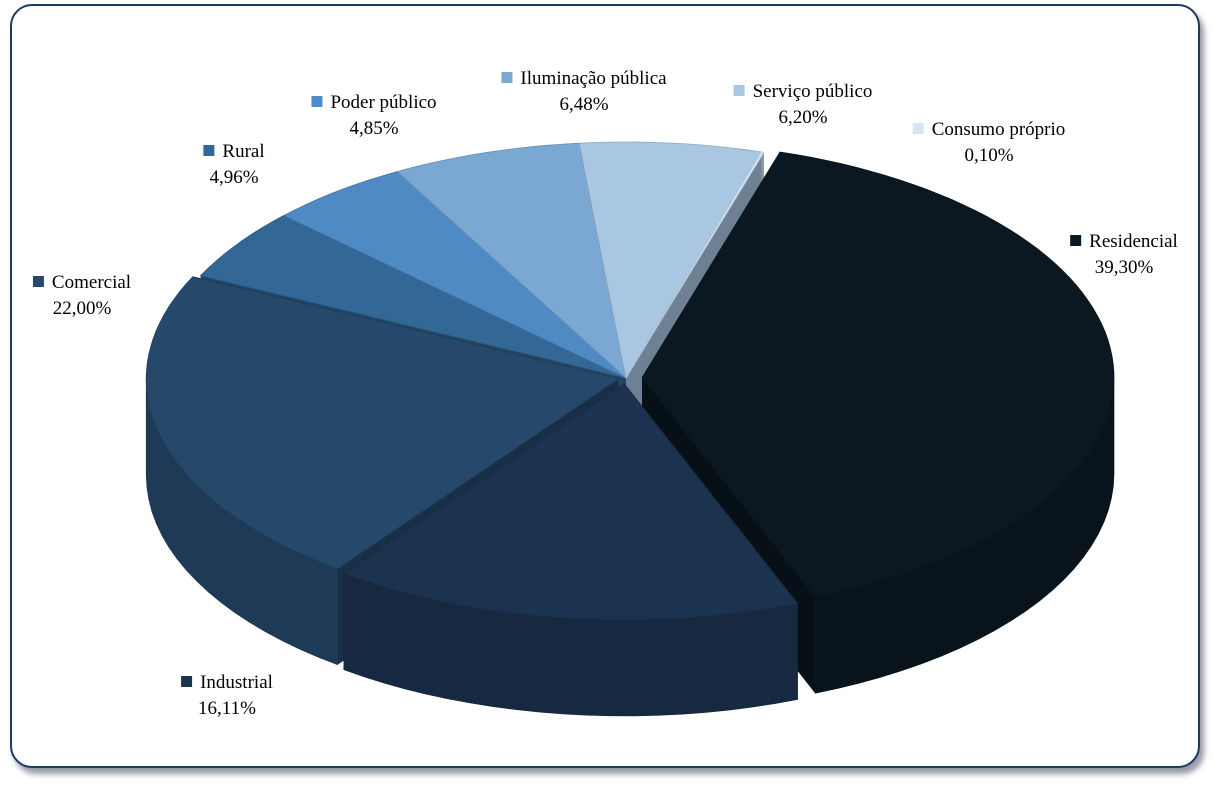  Describe the element at coordinates (209, 150) in the screenshot. I see `legend-swatch-rural` at that location.